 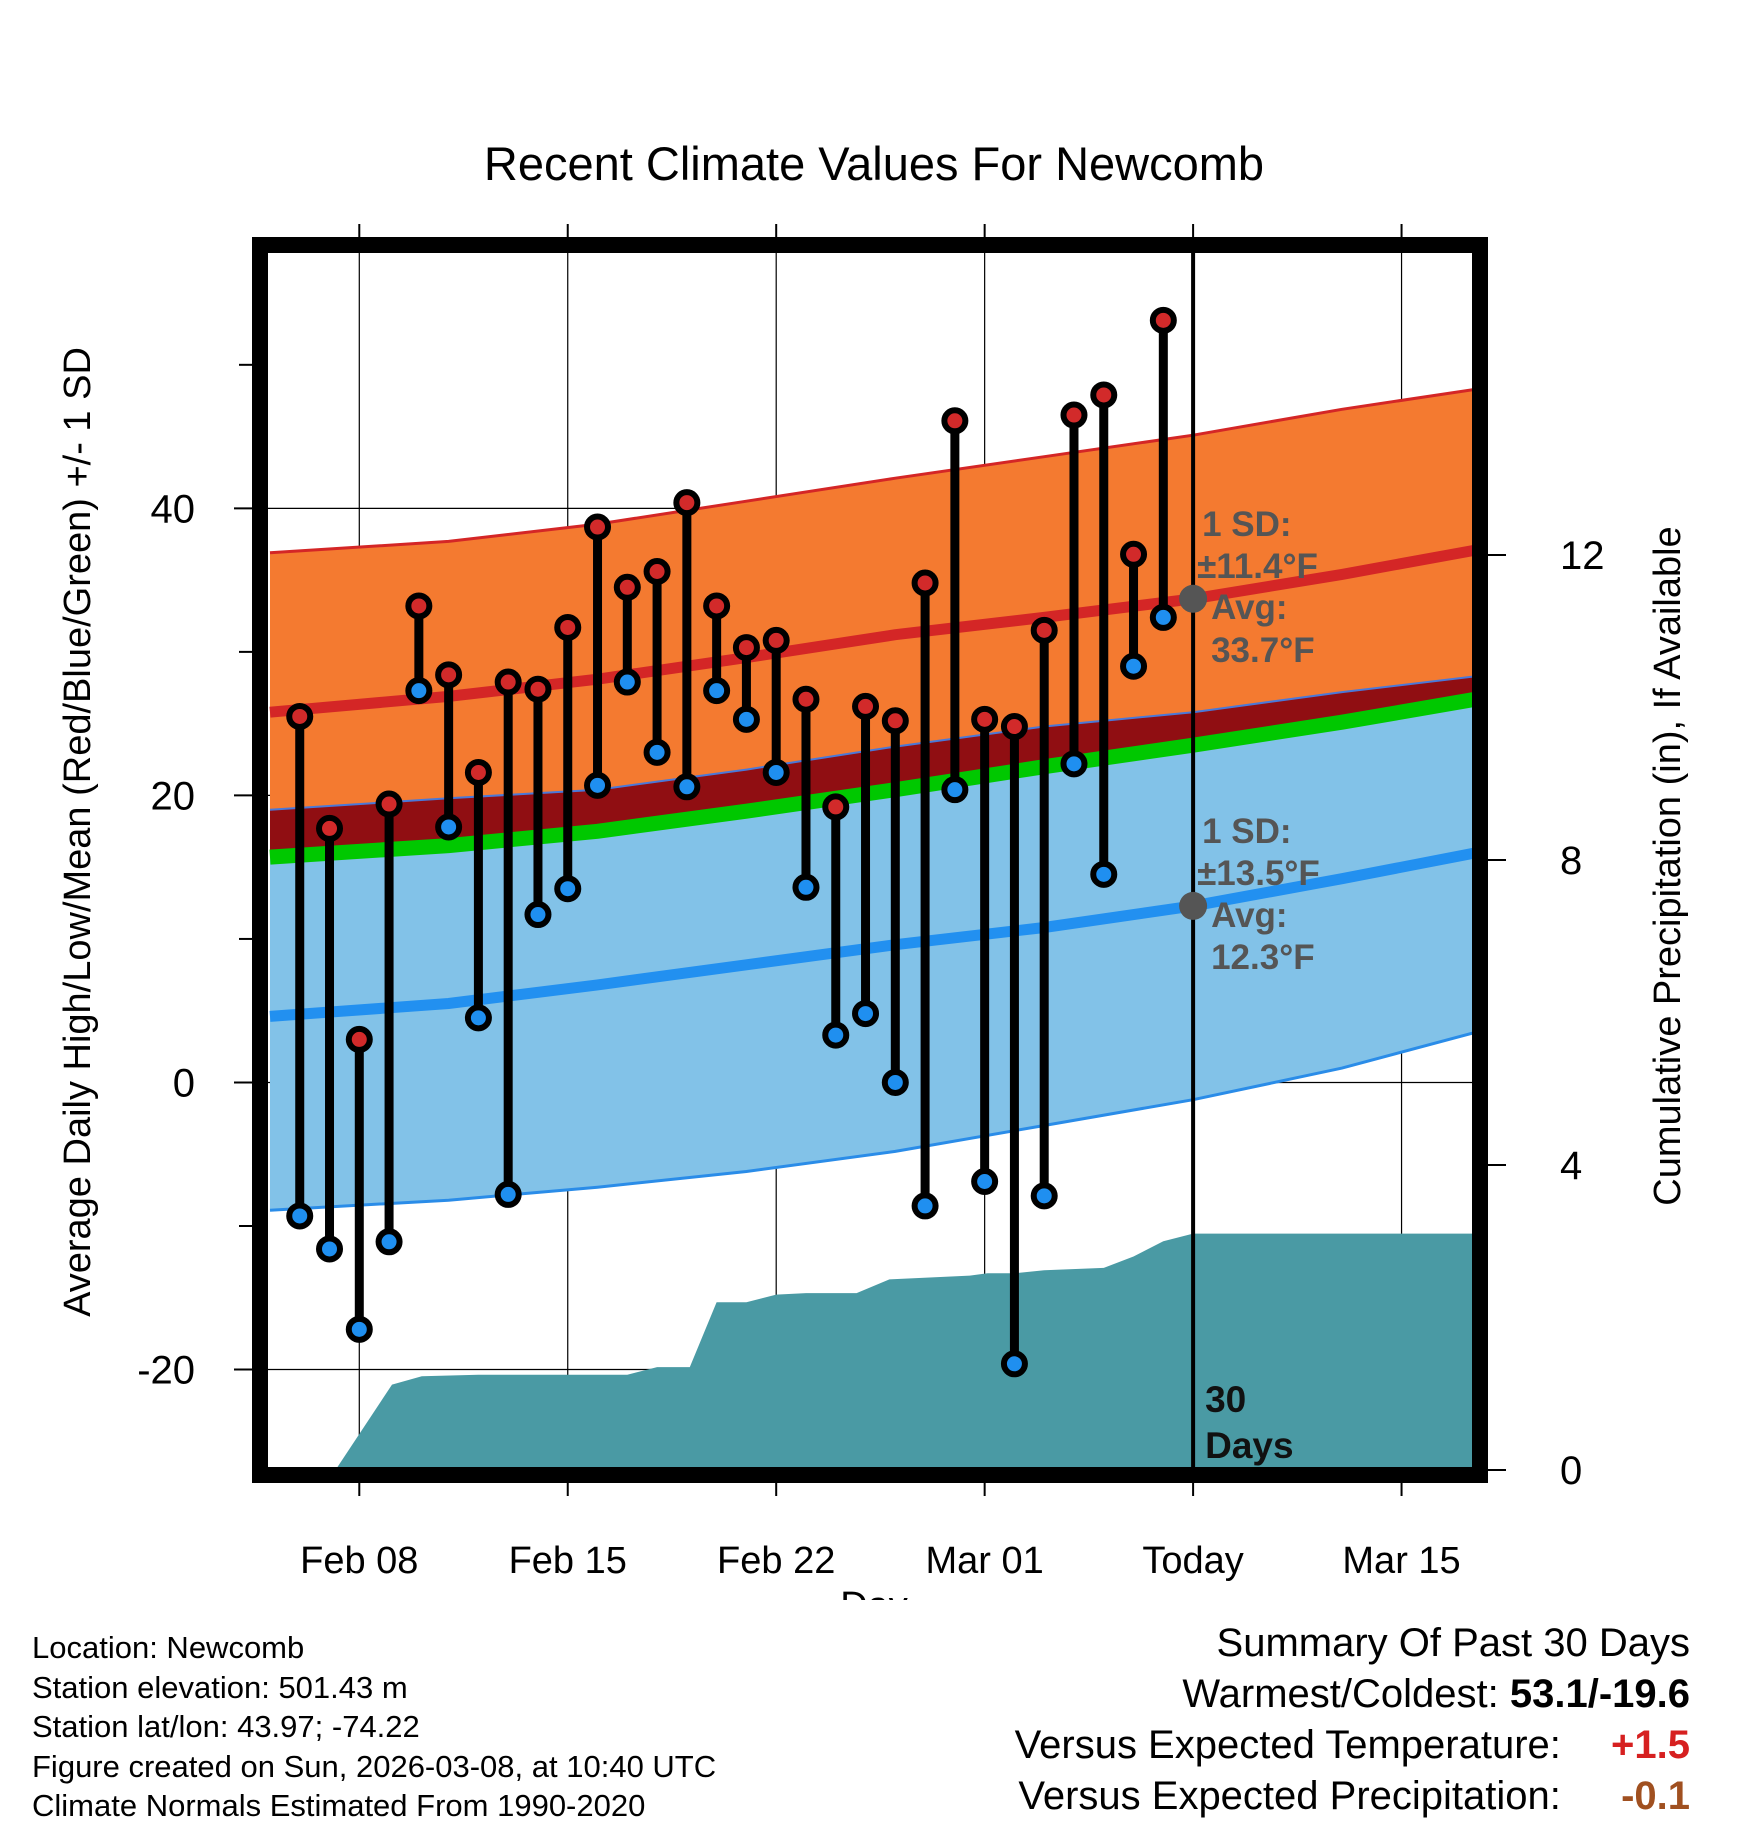 I want to click on meta-elevation: Station elevation: 501.43 m, so click(x=220, y=1687).